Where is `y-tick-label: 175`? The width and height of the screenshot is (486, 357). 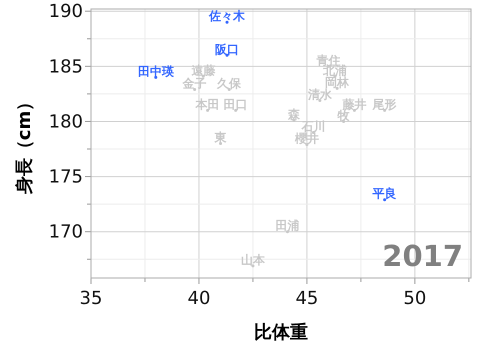 y-tick-label: 175 is located at coordinates (65, 177).